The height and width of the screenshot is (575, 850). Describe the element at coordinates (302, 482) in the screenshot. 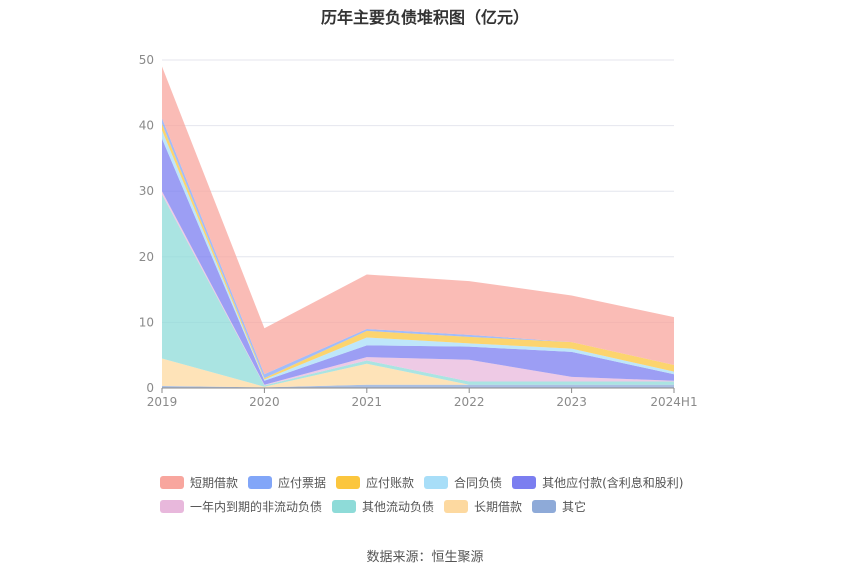

I see `legend-label: 应付票据` at that location.